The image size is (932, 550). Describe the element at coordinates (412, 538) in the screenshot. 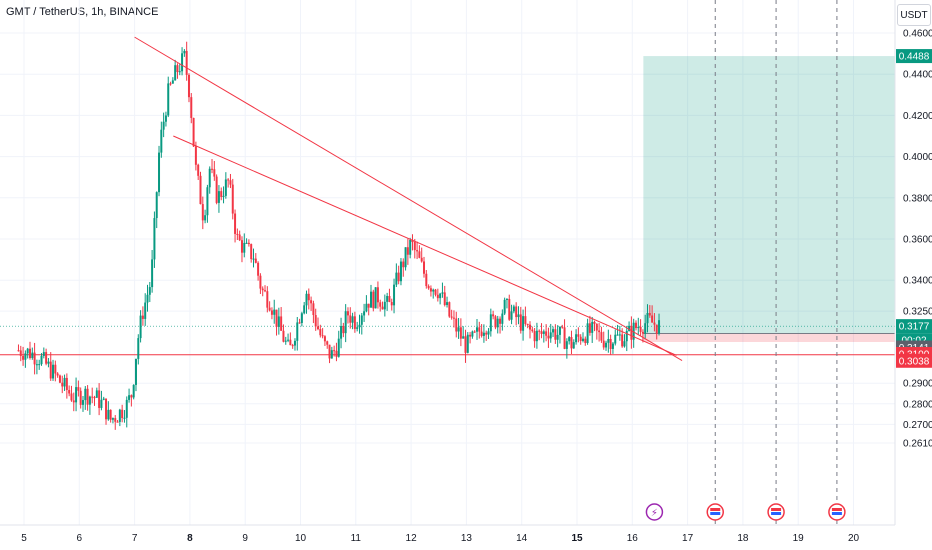

I see `time-tick-label: 12` at that location.